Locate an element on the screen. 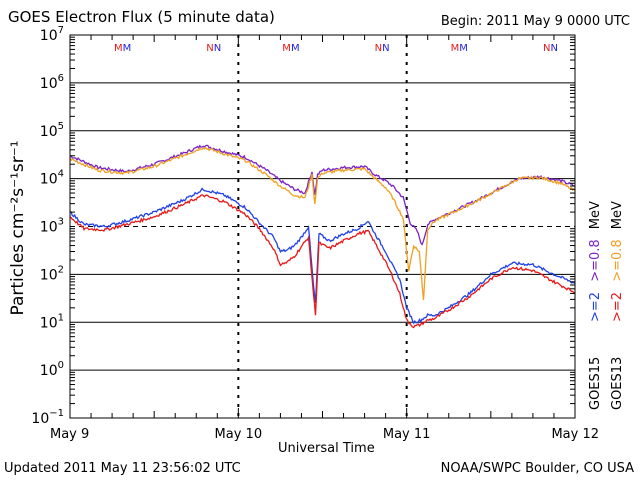  credit: NOAA/SWPC Boulder, CO USA is located at coordinates (537, 468).